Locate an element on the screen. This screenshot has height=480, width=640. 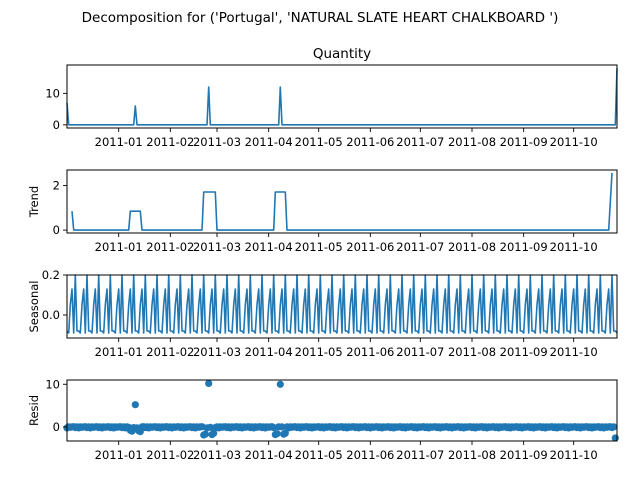
trend-xtick-label: 2011-02 is located at coordinates (170, 247).